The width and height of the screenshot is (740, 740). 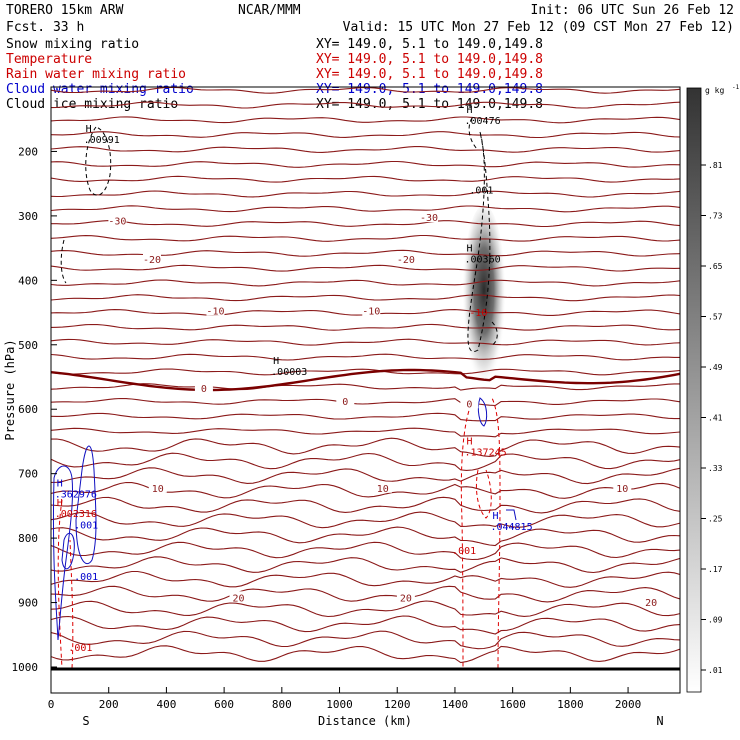 What do you see at coordinates (659, 721) in the screenshot?
I see `endpoint-right: N` at bounding box center [659, 721].